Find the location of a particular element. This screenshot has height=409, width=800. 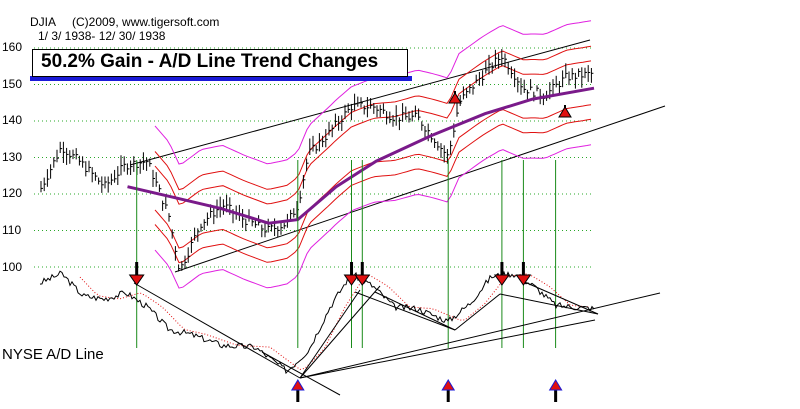

ytick-label-120: 120 is located at coordinates (12, 193).